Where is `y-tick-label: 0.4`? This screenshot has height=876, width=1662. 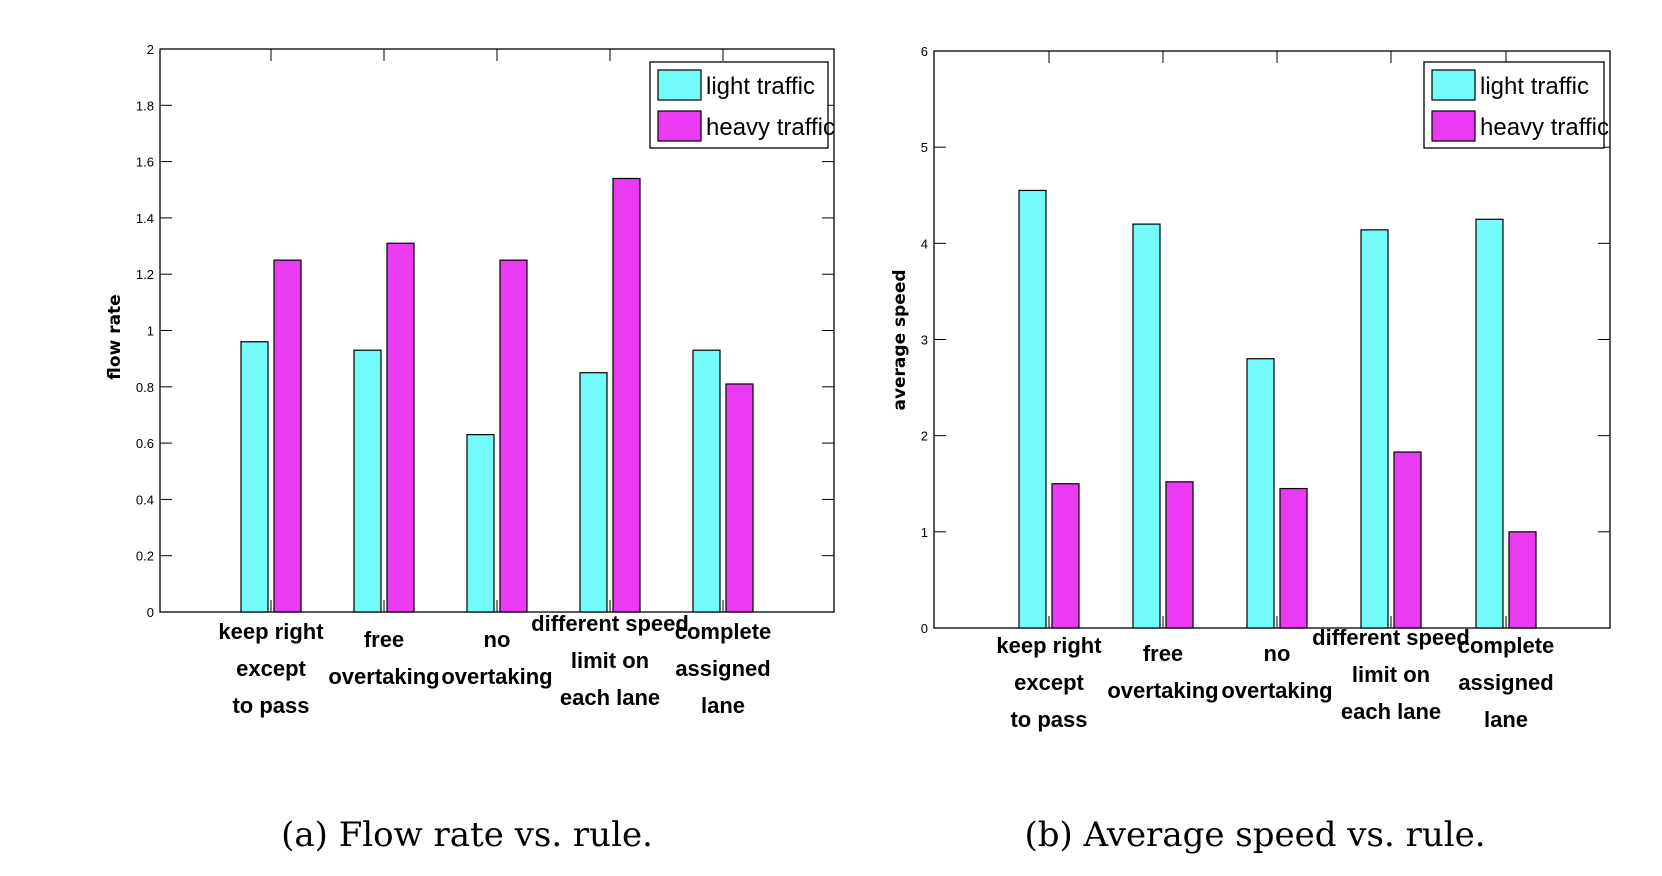
y-tick-label: 0.4 is located at coordinates (145, 499).